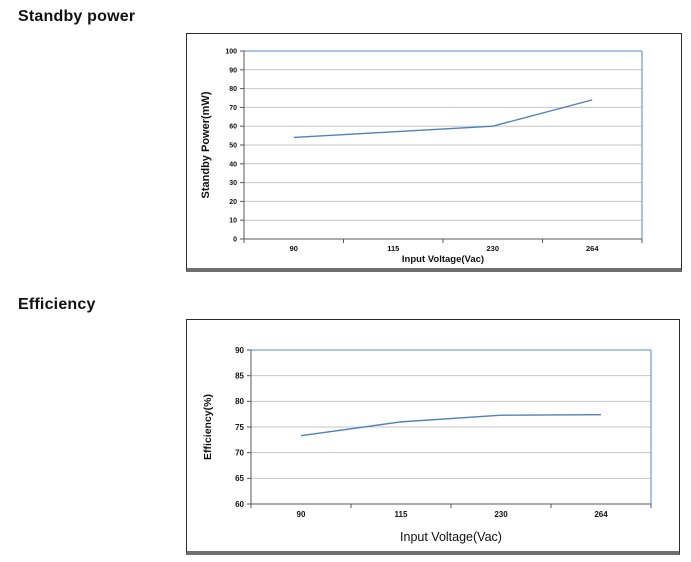 This screenshot has height=562, width=691. What do you see at coordinates (239, 478) in the screenshot?
I see `svg-text: 65` at bounding box center [239, 478].